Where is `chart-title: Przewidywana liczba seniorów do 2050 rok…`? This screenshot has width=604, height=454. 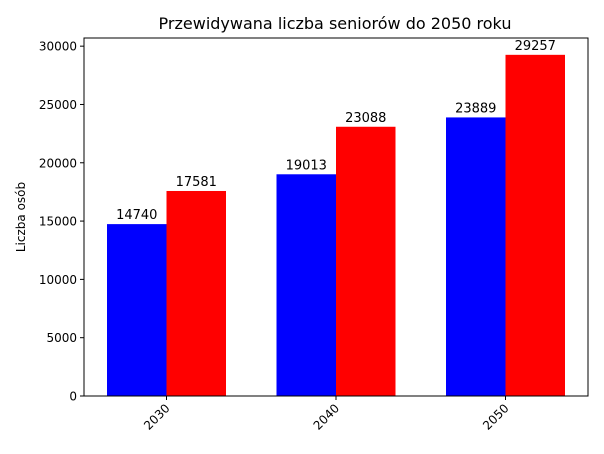 chart-title: Przewidywana liczba seniorów do 2050 rok… is located at coordinates (335, 23).